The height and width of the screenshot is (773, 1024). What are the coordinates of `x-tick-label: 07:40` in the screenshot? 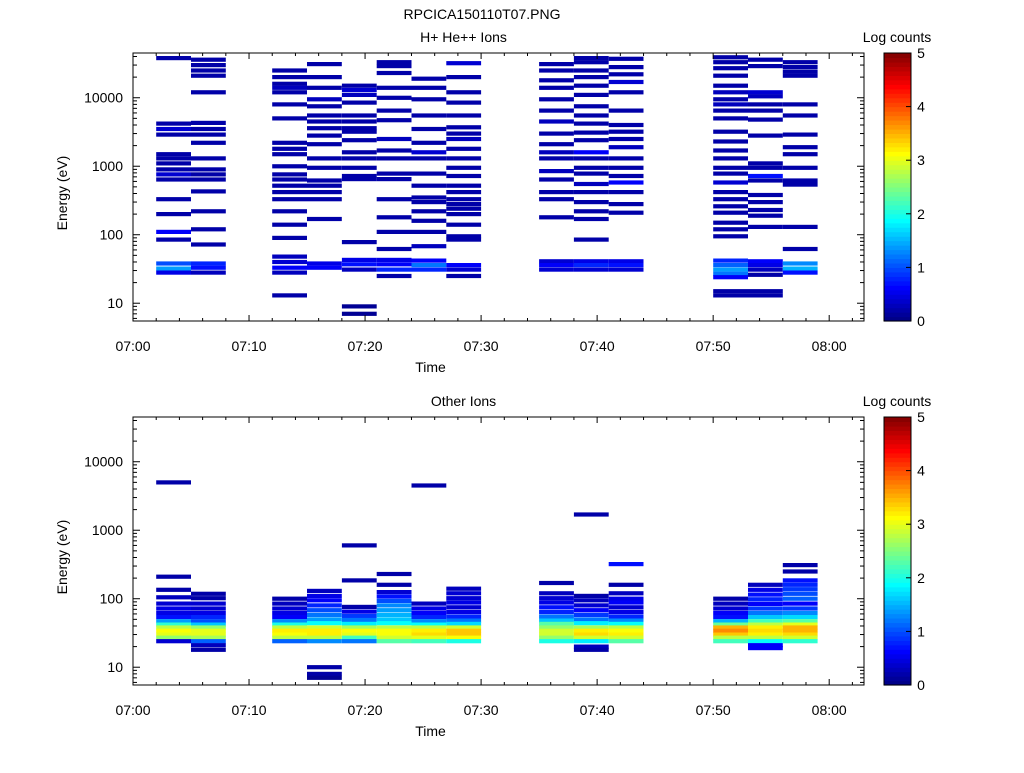 It's located at (597, 346).